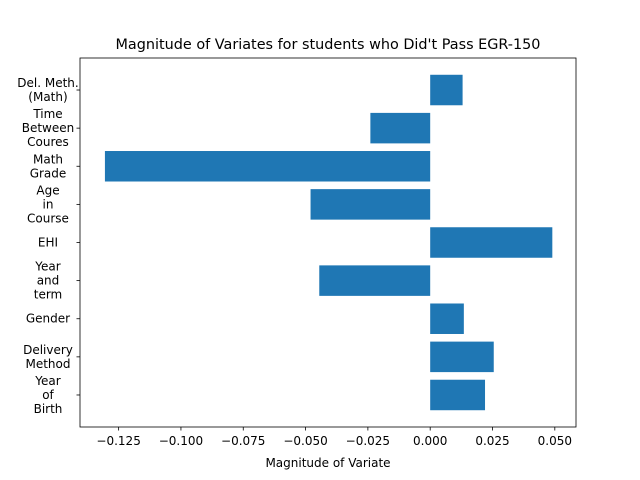 The height and width of the screenshot is (480, 640). Describe the element at coordinates (327, 463) in the screenshot. I see `x-axis-label: Magnitude of Variate` at that location.